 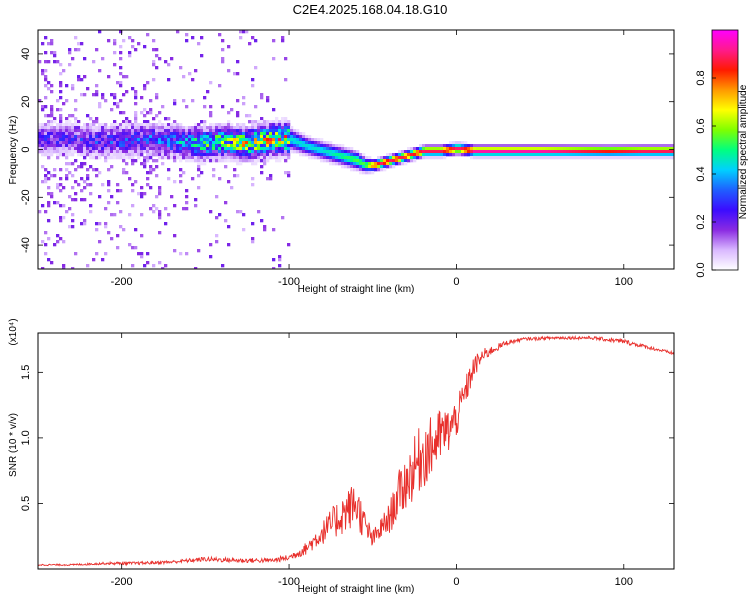 I want to click on snr-x-label: Height of straight line (km), so click(x=356, y=589).